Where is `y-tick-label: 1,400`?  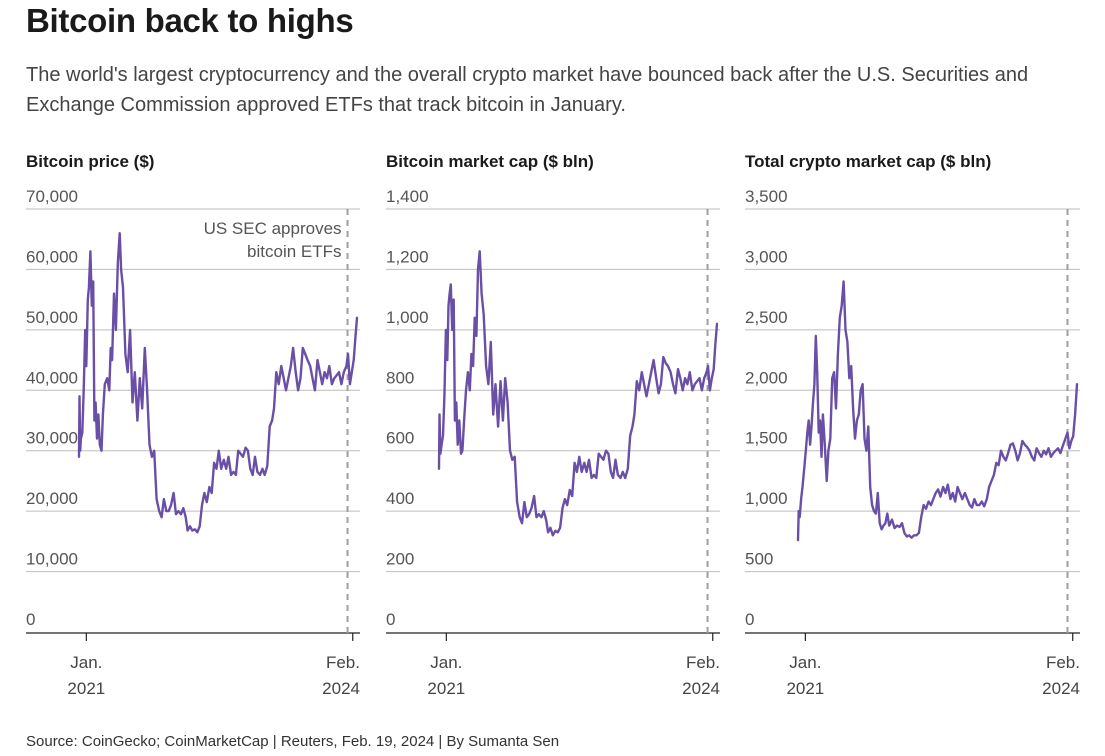 y-tick-label: 1,400 is located at coordinates (407, 196).